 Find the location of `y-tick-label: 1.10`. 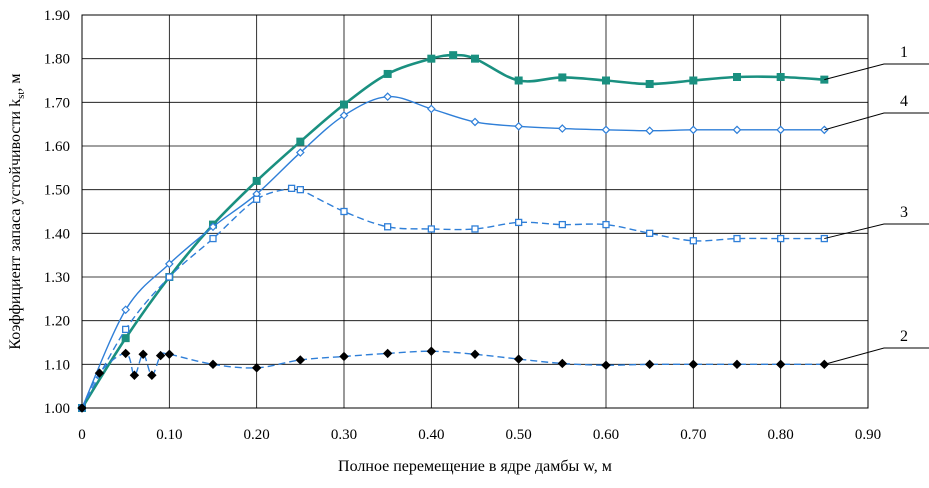

y-tick-label: 1.10 is located at coordinates (57, 365).